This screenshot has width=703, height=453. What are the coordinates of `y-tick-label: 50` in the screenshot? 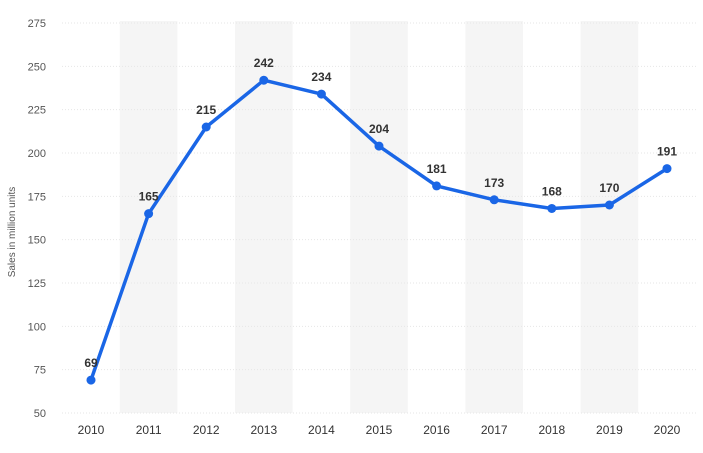 It's located at (40, 414).